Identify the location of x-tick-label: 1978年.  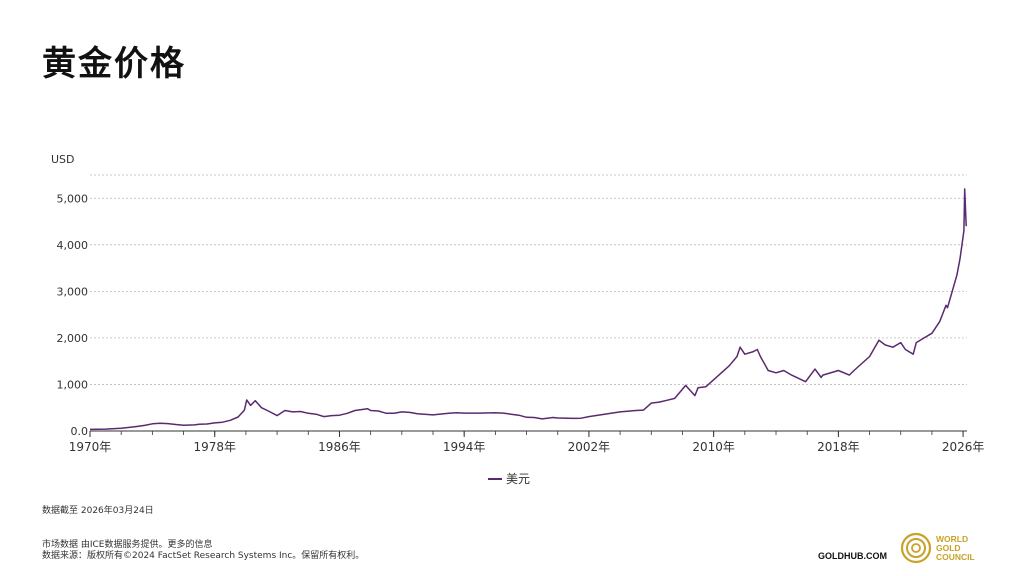
(214, 447).